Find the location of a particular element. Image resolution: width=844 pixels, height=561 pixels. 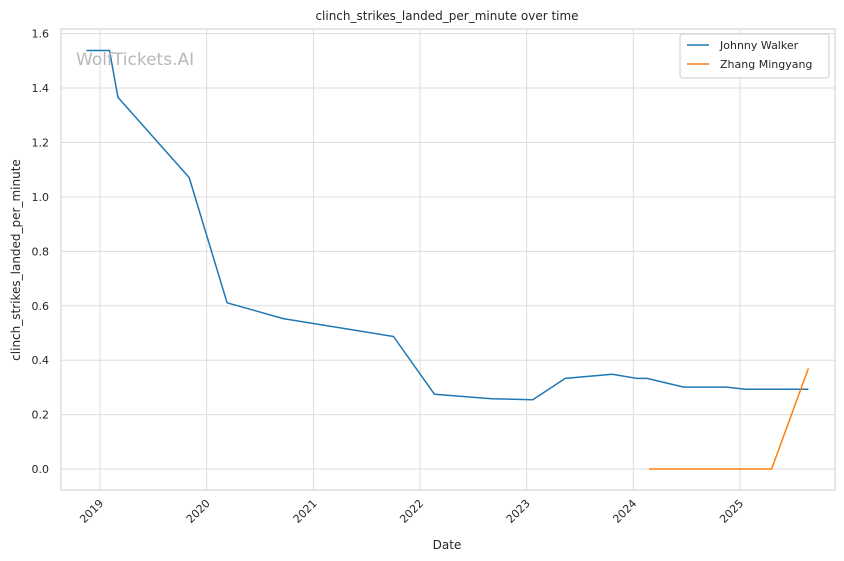

y-tick-label: 0.8 is located at coordinates (41, 251).